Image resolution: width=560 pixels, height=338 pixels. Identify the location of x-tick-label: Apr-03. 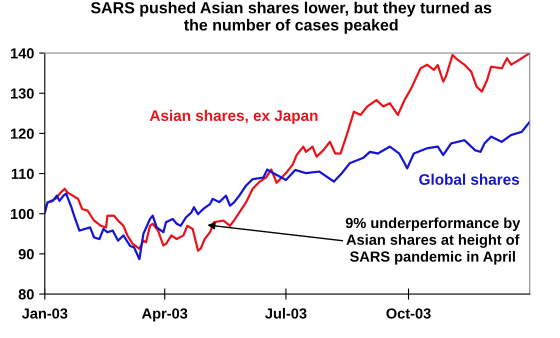
(165, 315).